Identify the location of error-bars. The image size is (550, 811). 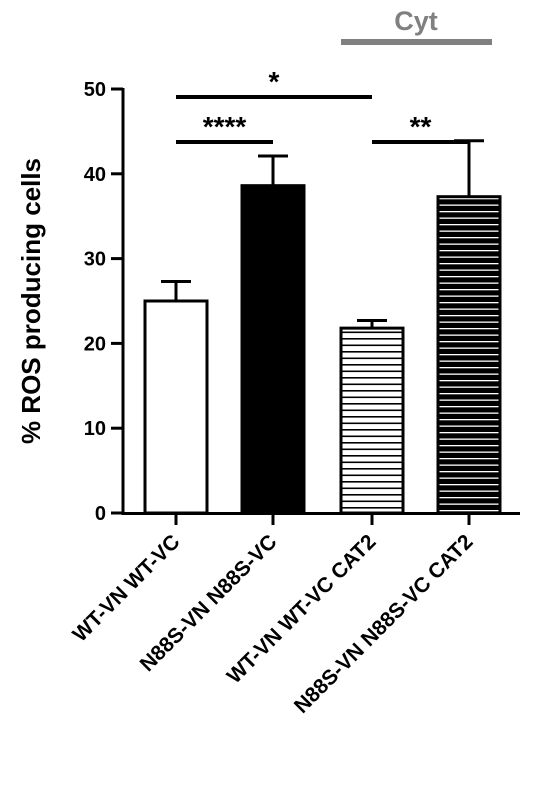
(322, 234).